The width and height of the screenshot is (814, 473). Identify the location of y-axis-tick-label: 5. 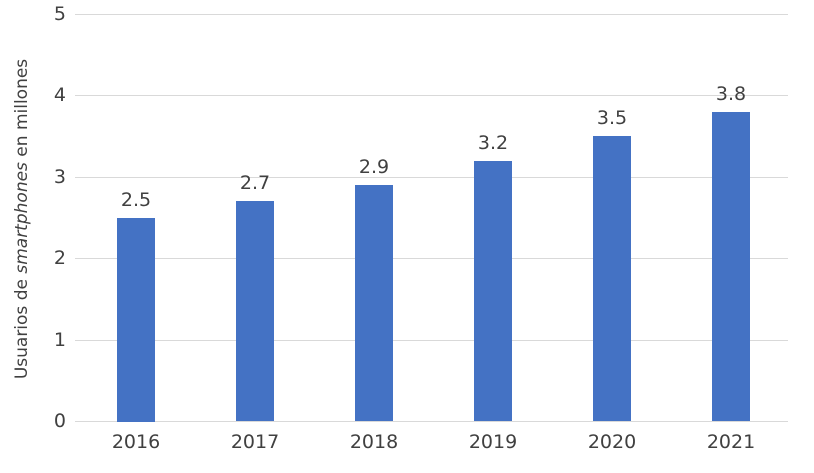
(59, 14).